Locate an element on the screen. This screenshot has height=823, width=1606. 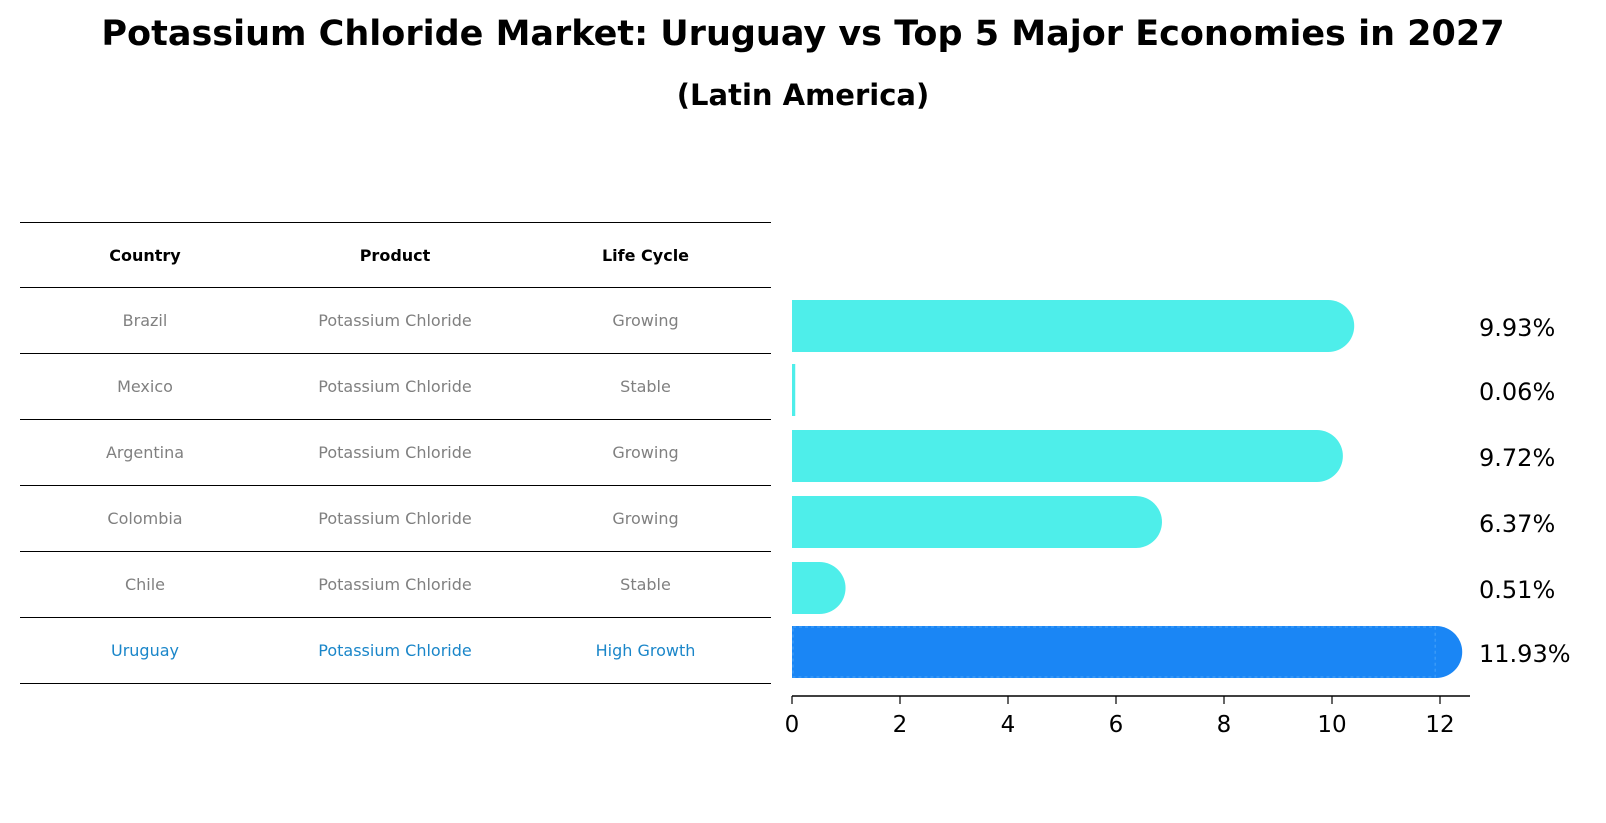
header-product: Product is located at coordinates (395, 255).